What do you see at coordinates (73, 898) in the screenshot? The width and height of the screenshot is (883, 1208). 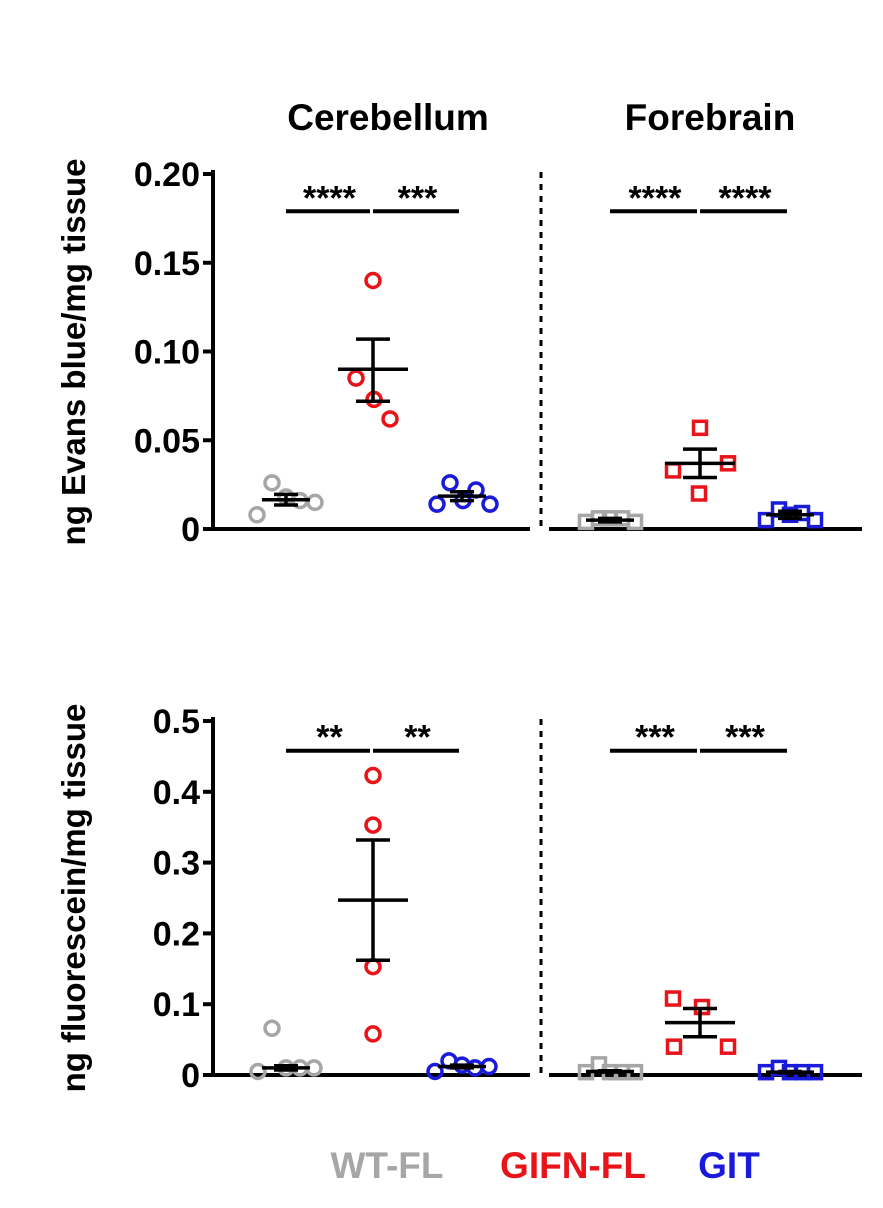 I see `bottom-y-axis-label: ng fluorescein/mg tissue` at bounding box center [73, 898].